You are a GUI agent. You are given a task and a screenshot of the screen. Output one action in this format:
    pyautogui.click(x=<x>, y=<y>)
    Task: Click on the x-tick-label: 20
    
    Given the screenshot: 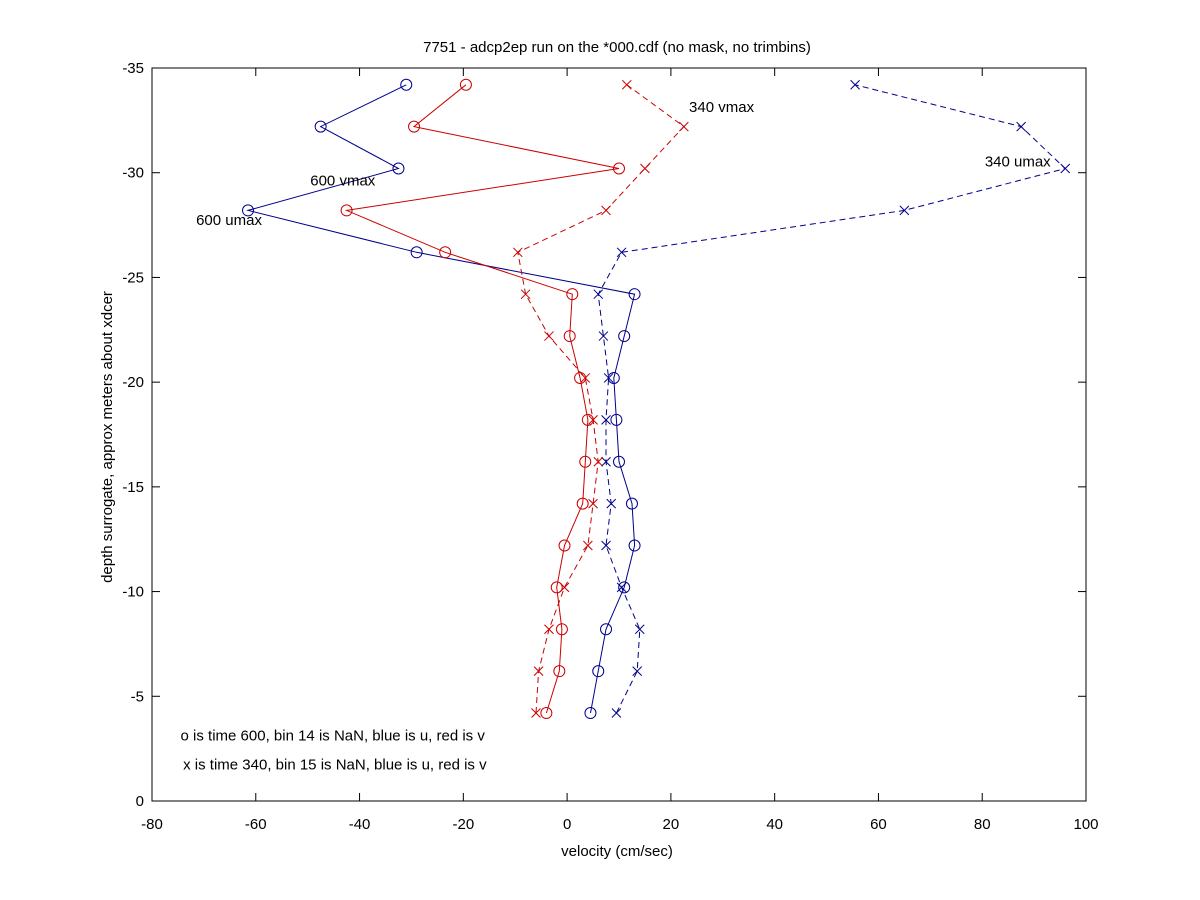 What is the action you would take?
    pyautogui.click(x=671, y=824)
    